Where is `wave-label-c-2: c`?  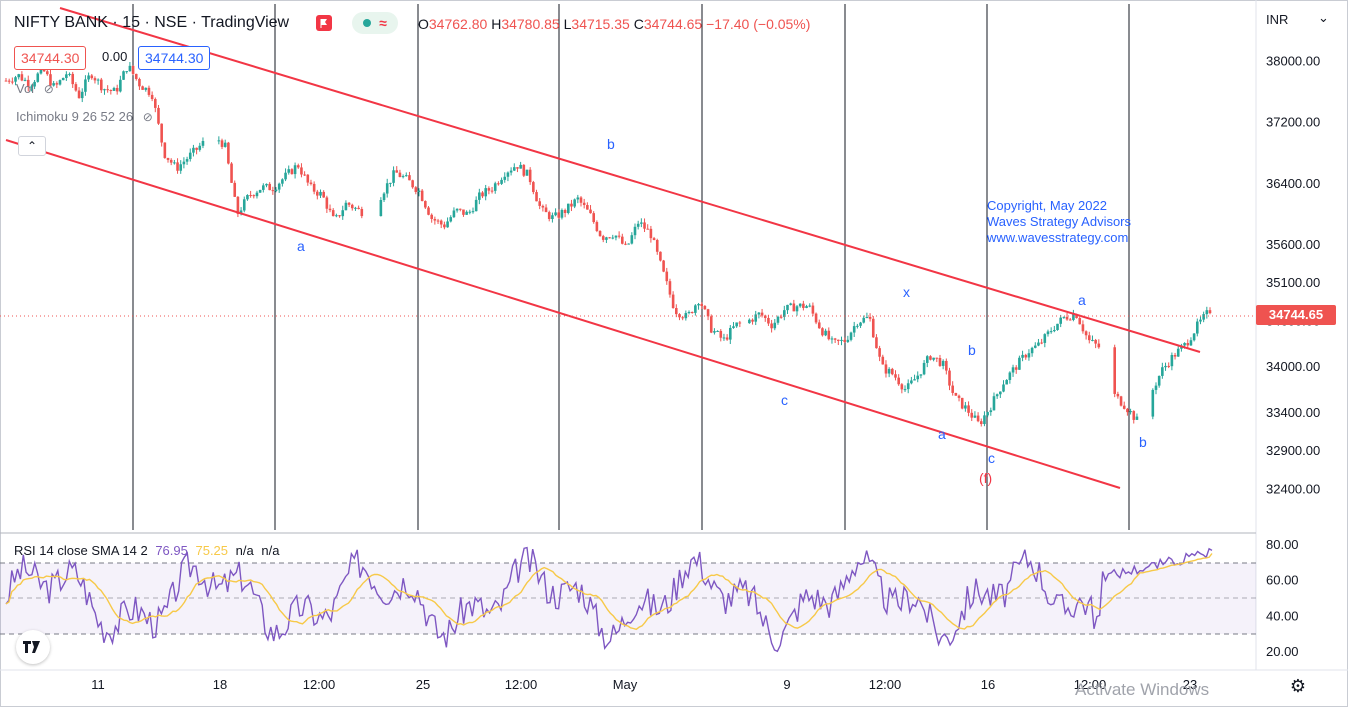
wave-label-c-2: c is located at coordinates (991, 458).